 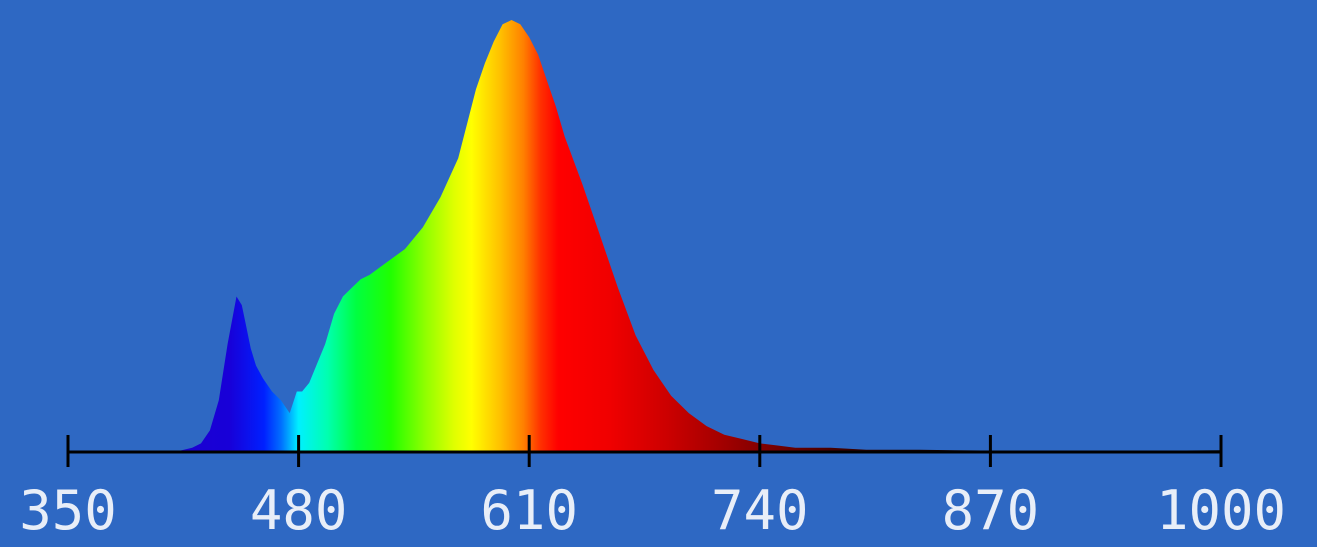 I want to click on x-tick-label: 350, so click(x=68, y=510).